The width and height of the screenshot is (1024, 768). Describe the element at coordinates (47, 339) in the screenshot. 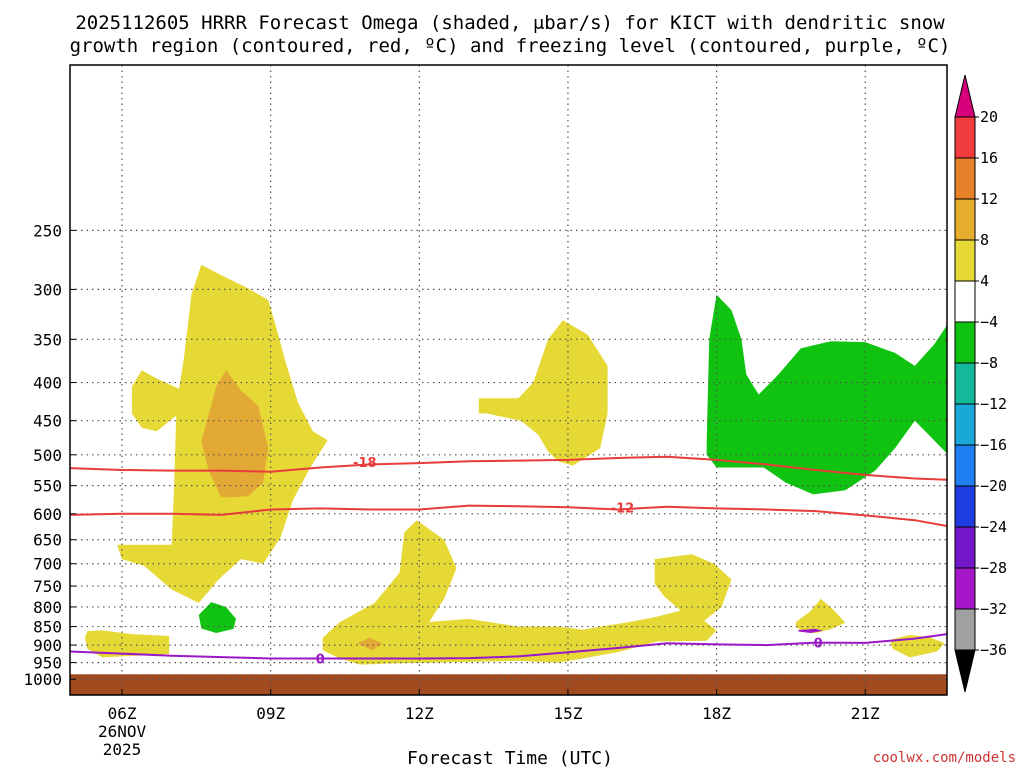

I see `y-tick-label-350: 350` at that location.